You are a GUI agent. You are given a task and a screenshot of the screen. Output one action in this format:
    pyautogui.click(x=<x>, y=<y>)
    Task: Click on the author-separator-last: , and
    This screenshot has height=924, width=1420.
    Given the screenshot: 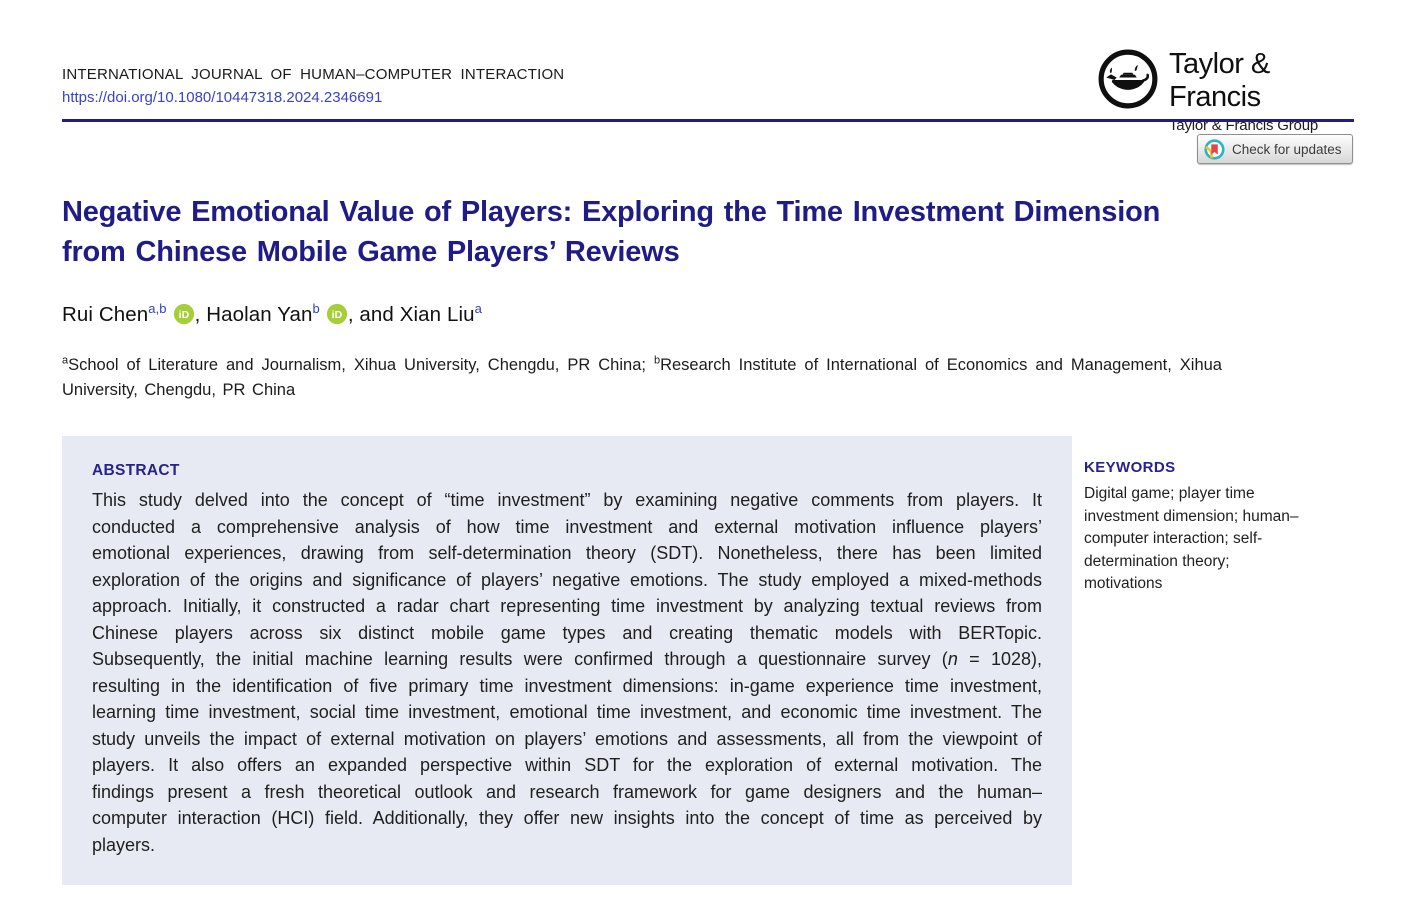 What is the action you would take?
    pyautogui.click(x=373, y=314)
    